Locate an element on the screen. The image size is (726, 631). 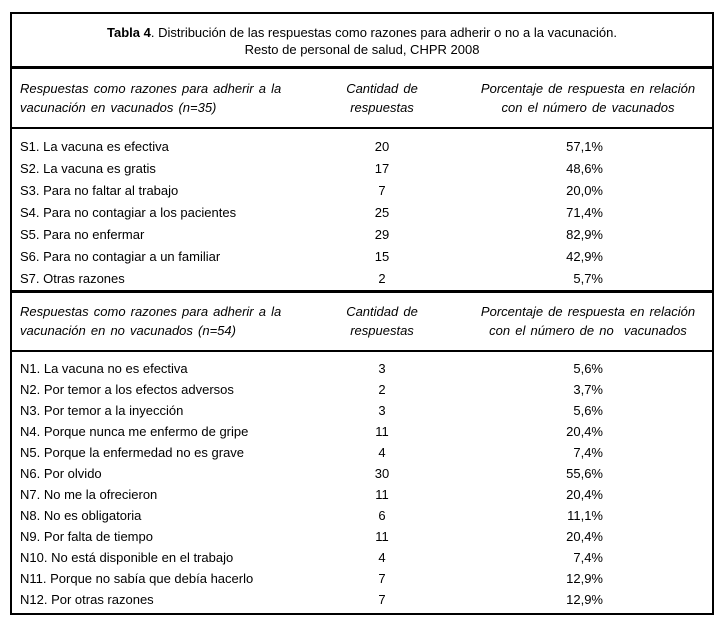
row-percent: 82,9% is located at coordinates (584, 234).